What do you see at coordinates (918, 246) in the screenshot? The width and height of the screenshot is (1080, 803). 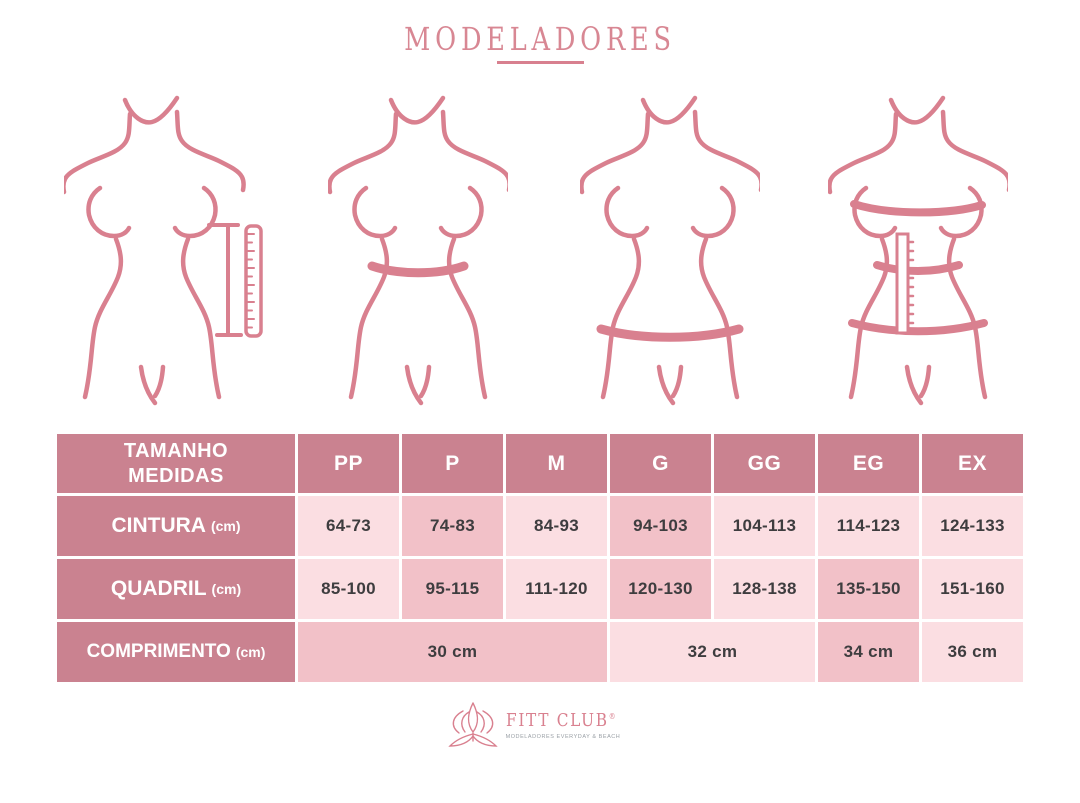 I see `figure-shaper-garment` at bounding box center [918, 246].